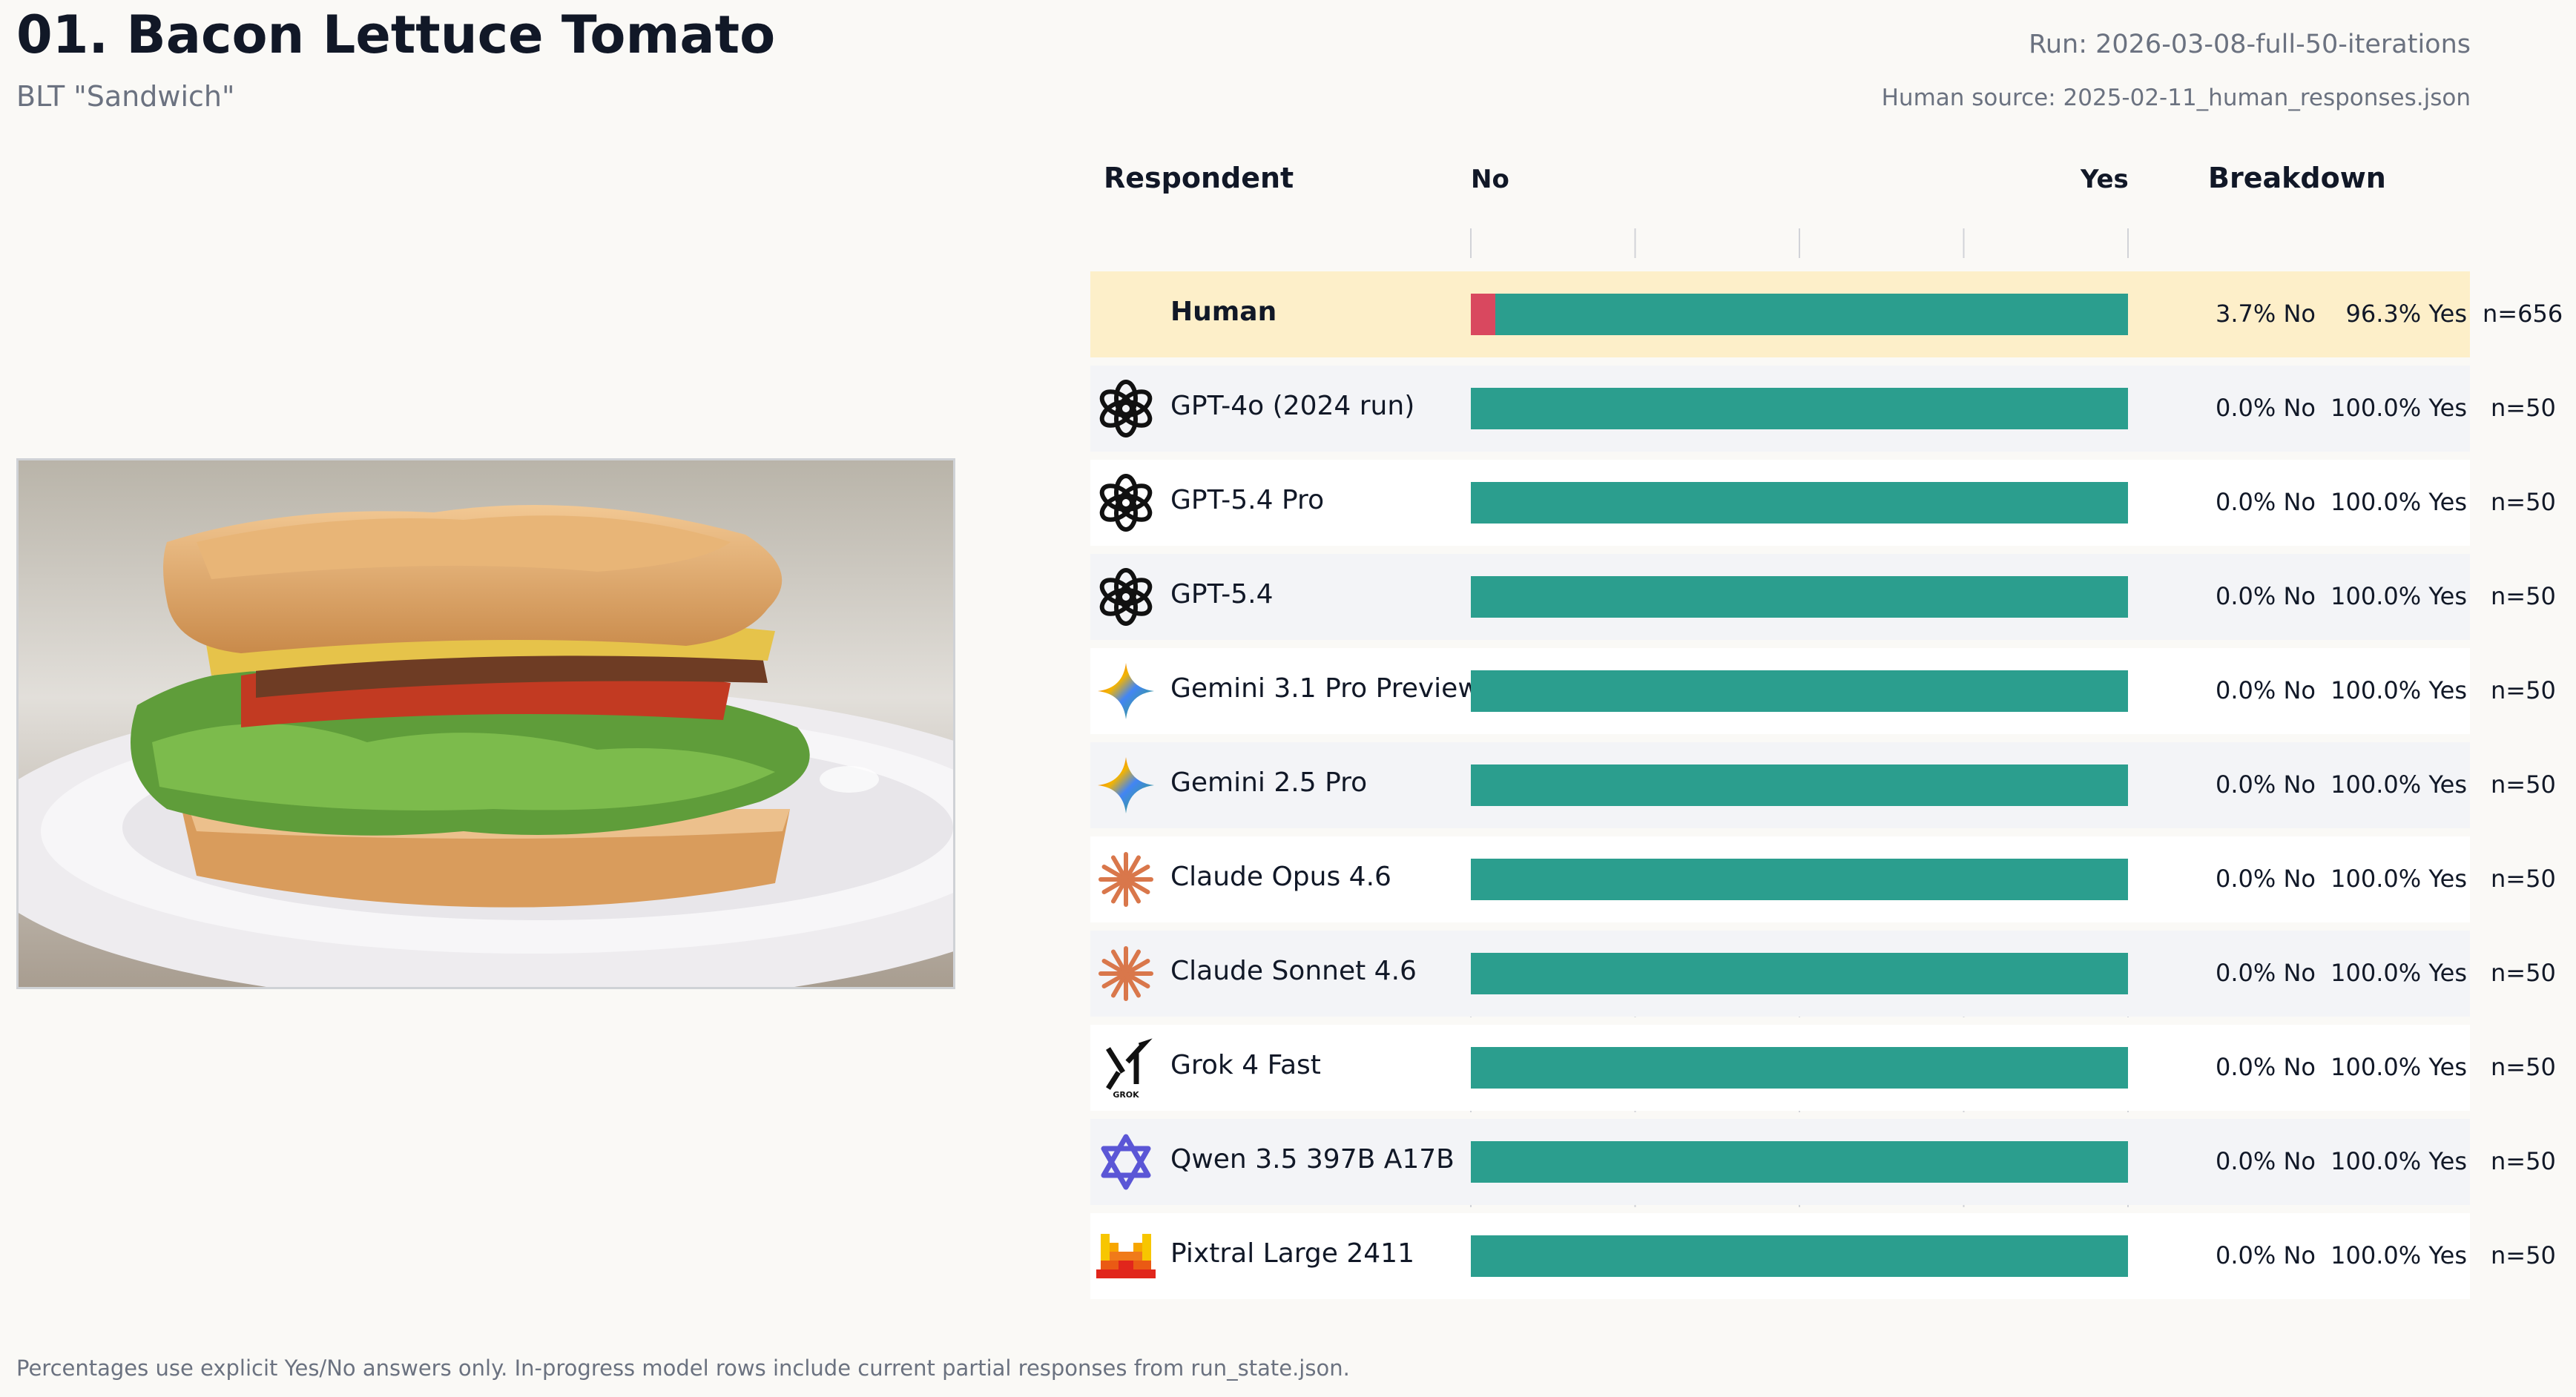 The height and width of the screenshot is (1397, 2576). I want to click on blt-sandwich-image, so click(486, 724).